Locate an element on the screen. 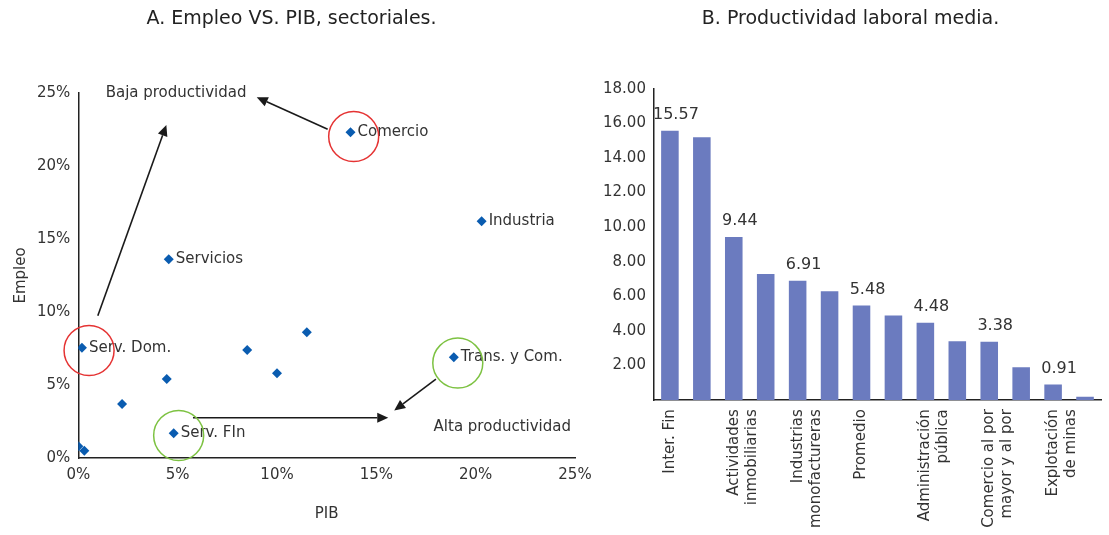  y-tick-label: 8.00 is located at coordinates (629, 260).